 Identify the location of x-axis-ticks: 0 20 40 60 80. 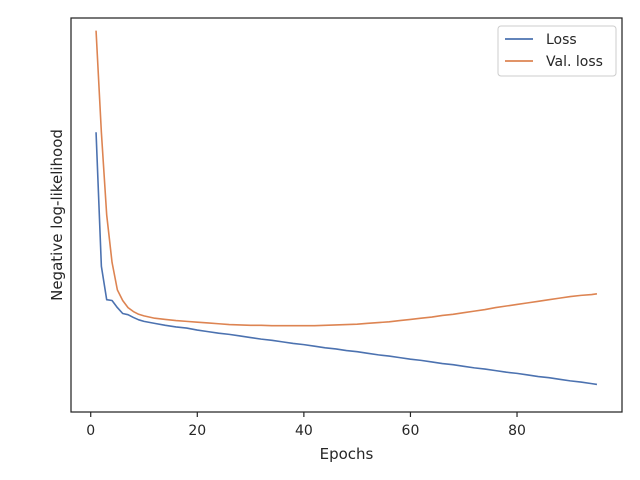
(306, 425).